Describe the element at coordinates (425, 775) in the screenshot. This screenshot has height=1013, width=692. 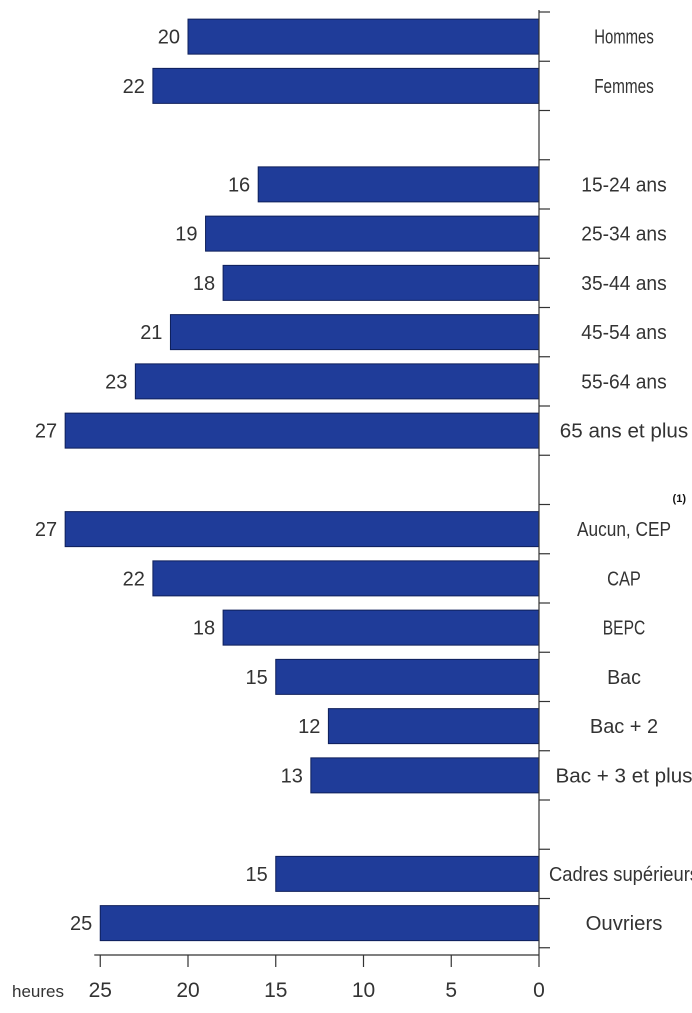
I see `bar-bac-3-et-plus` at that location.